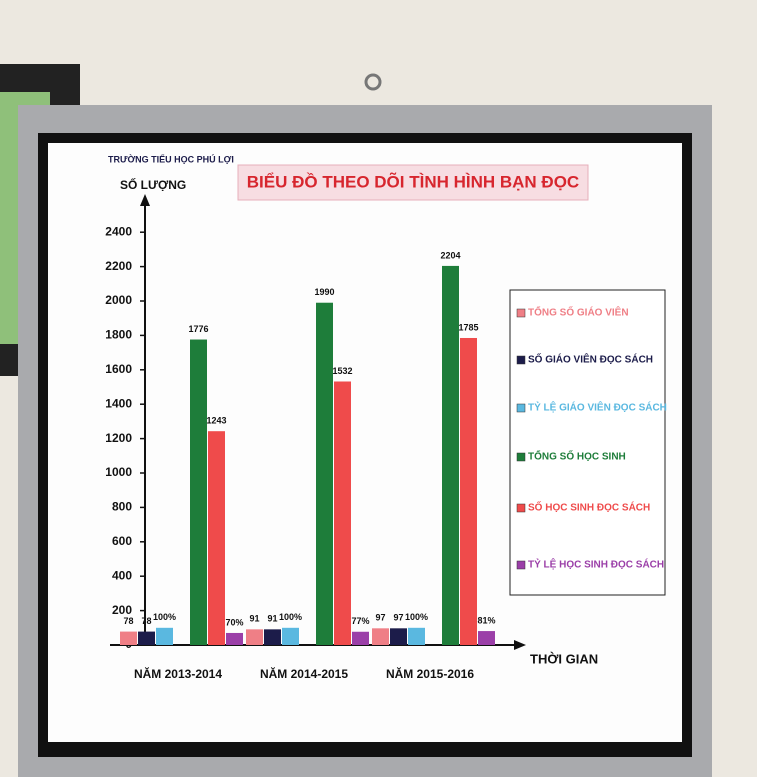  I want to click on legend-label: TỔNG SỐ GIÁO VIÊN, so click(578, 312).